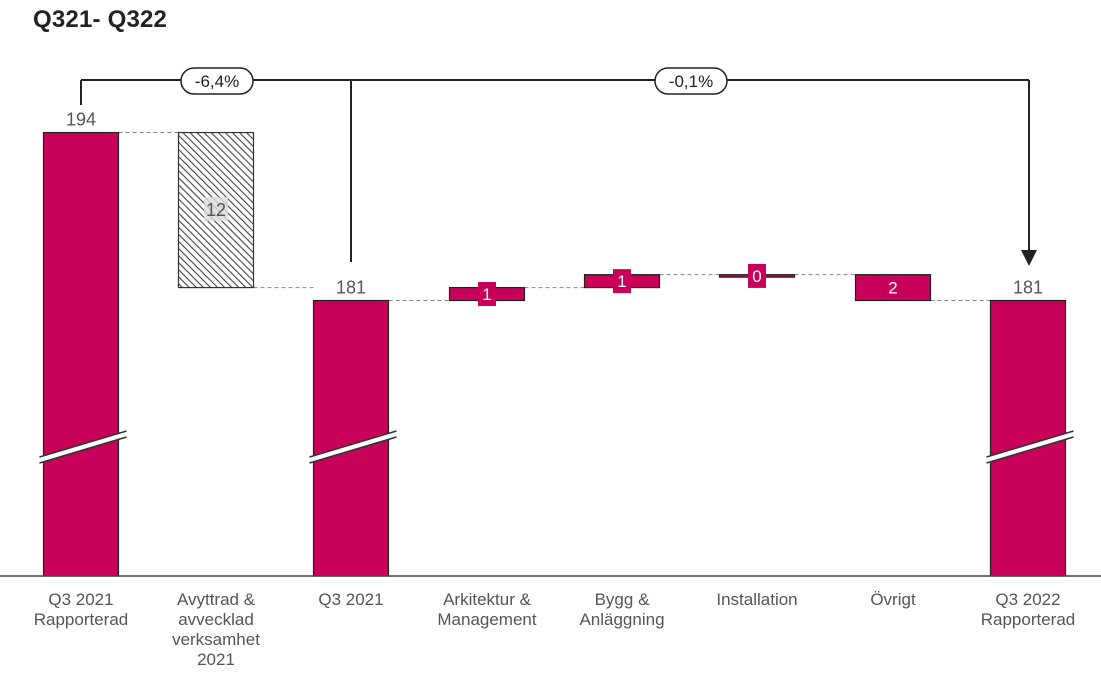  What do you see at coordinates (216, 599) in the screenshot?
I see `category-label-line: Avyttrad &` at bounding box center [216, 599].